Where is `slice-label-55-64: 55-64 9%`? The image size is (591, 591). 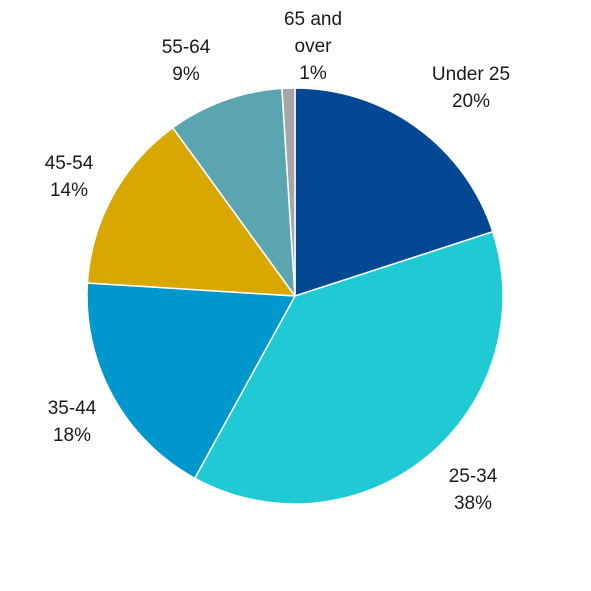 slice-label-55-64: 55-64 9% is located at coordinates (186, 61).